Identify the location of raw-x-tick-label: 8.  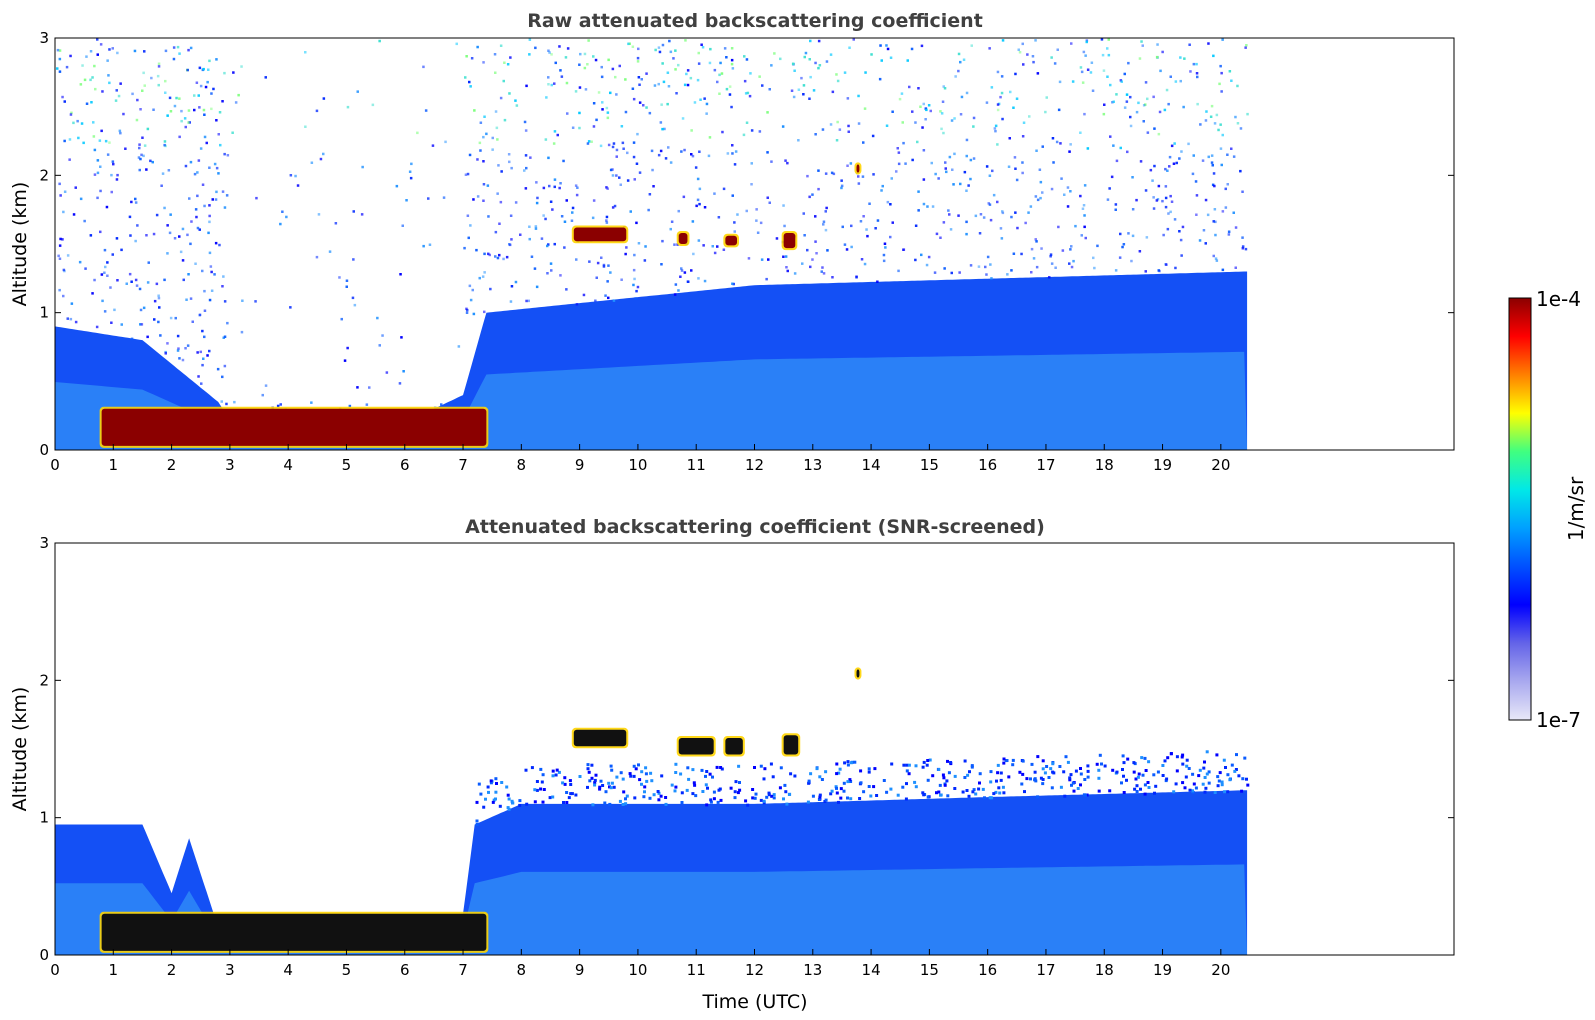
(522, 465).